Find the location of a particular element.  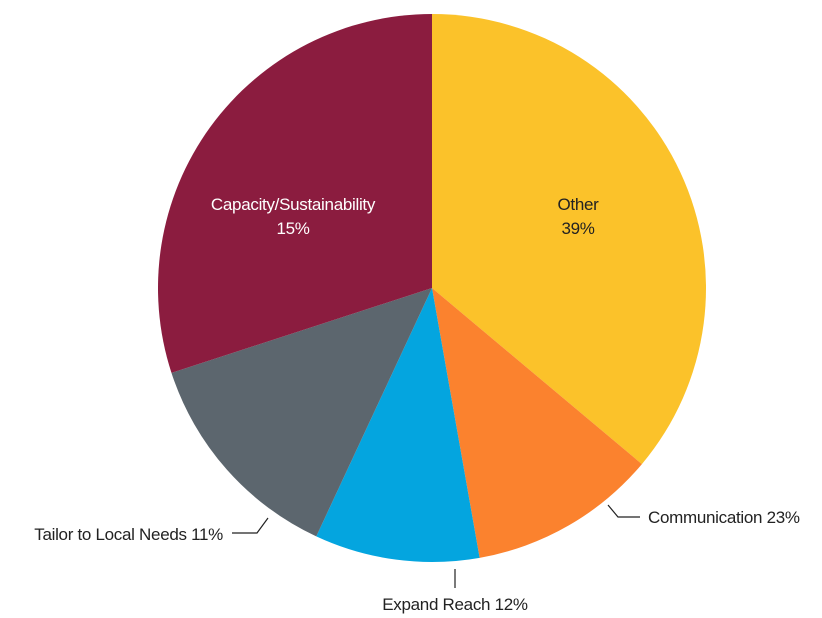

label-other-value: 39% is located at coordinates (577, 228).